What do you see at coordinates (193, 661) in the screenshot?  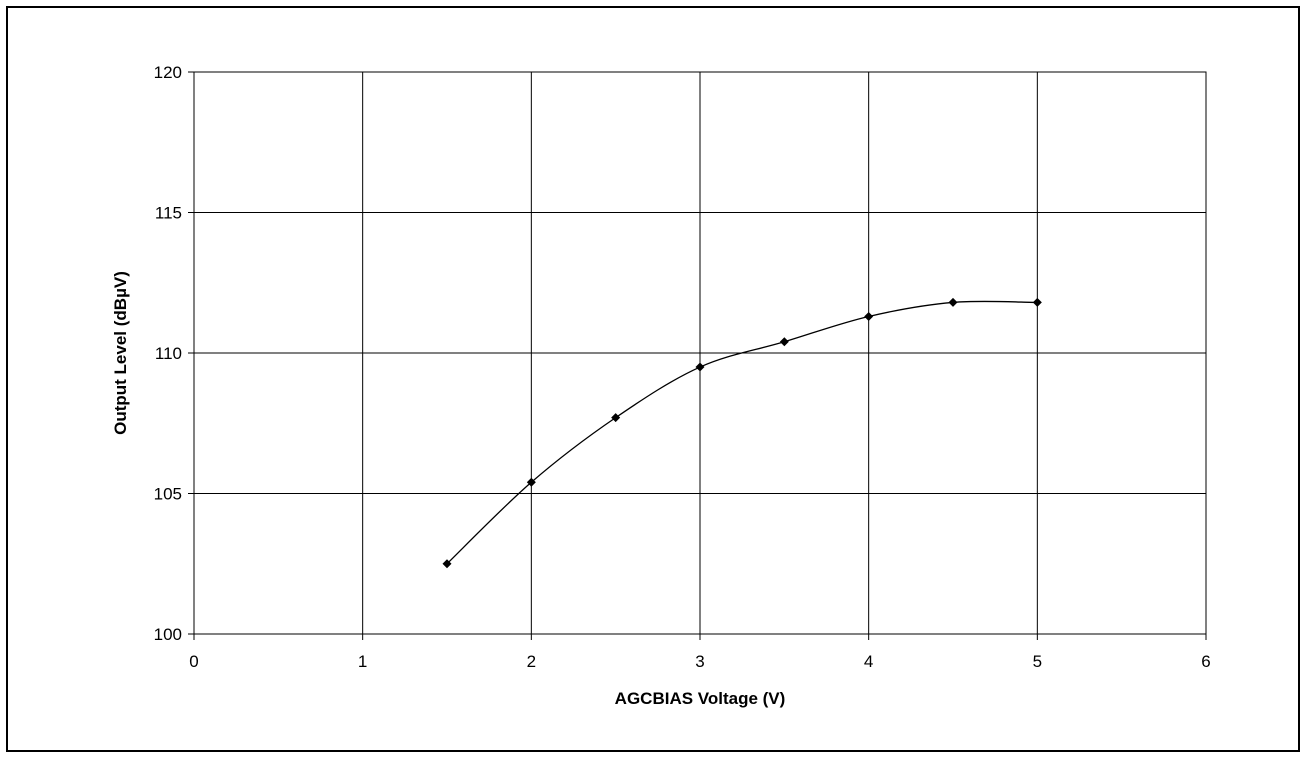 I see `x-tick-label: 0` at bounding box center [193, 661].